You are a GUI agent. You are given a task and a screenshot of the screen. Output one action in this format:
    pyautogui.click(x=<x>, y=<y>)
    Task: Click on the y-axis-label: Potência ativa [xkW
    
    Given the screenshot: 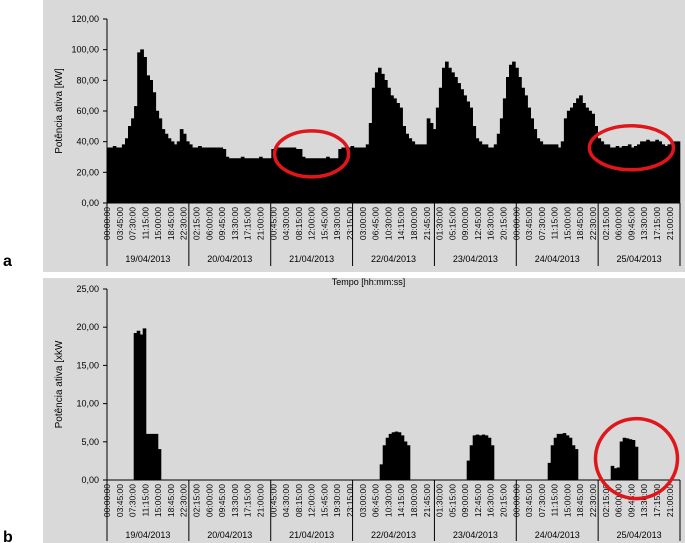 What is the action you would take?
    pyautogui.click(x=59, y=384)
    